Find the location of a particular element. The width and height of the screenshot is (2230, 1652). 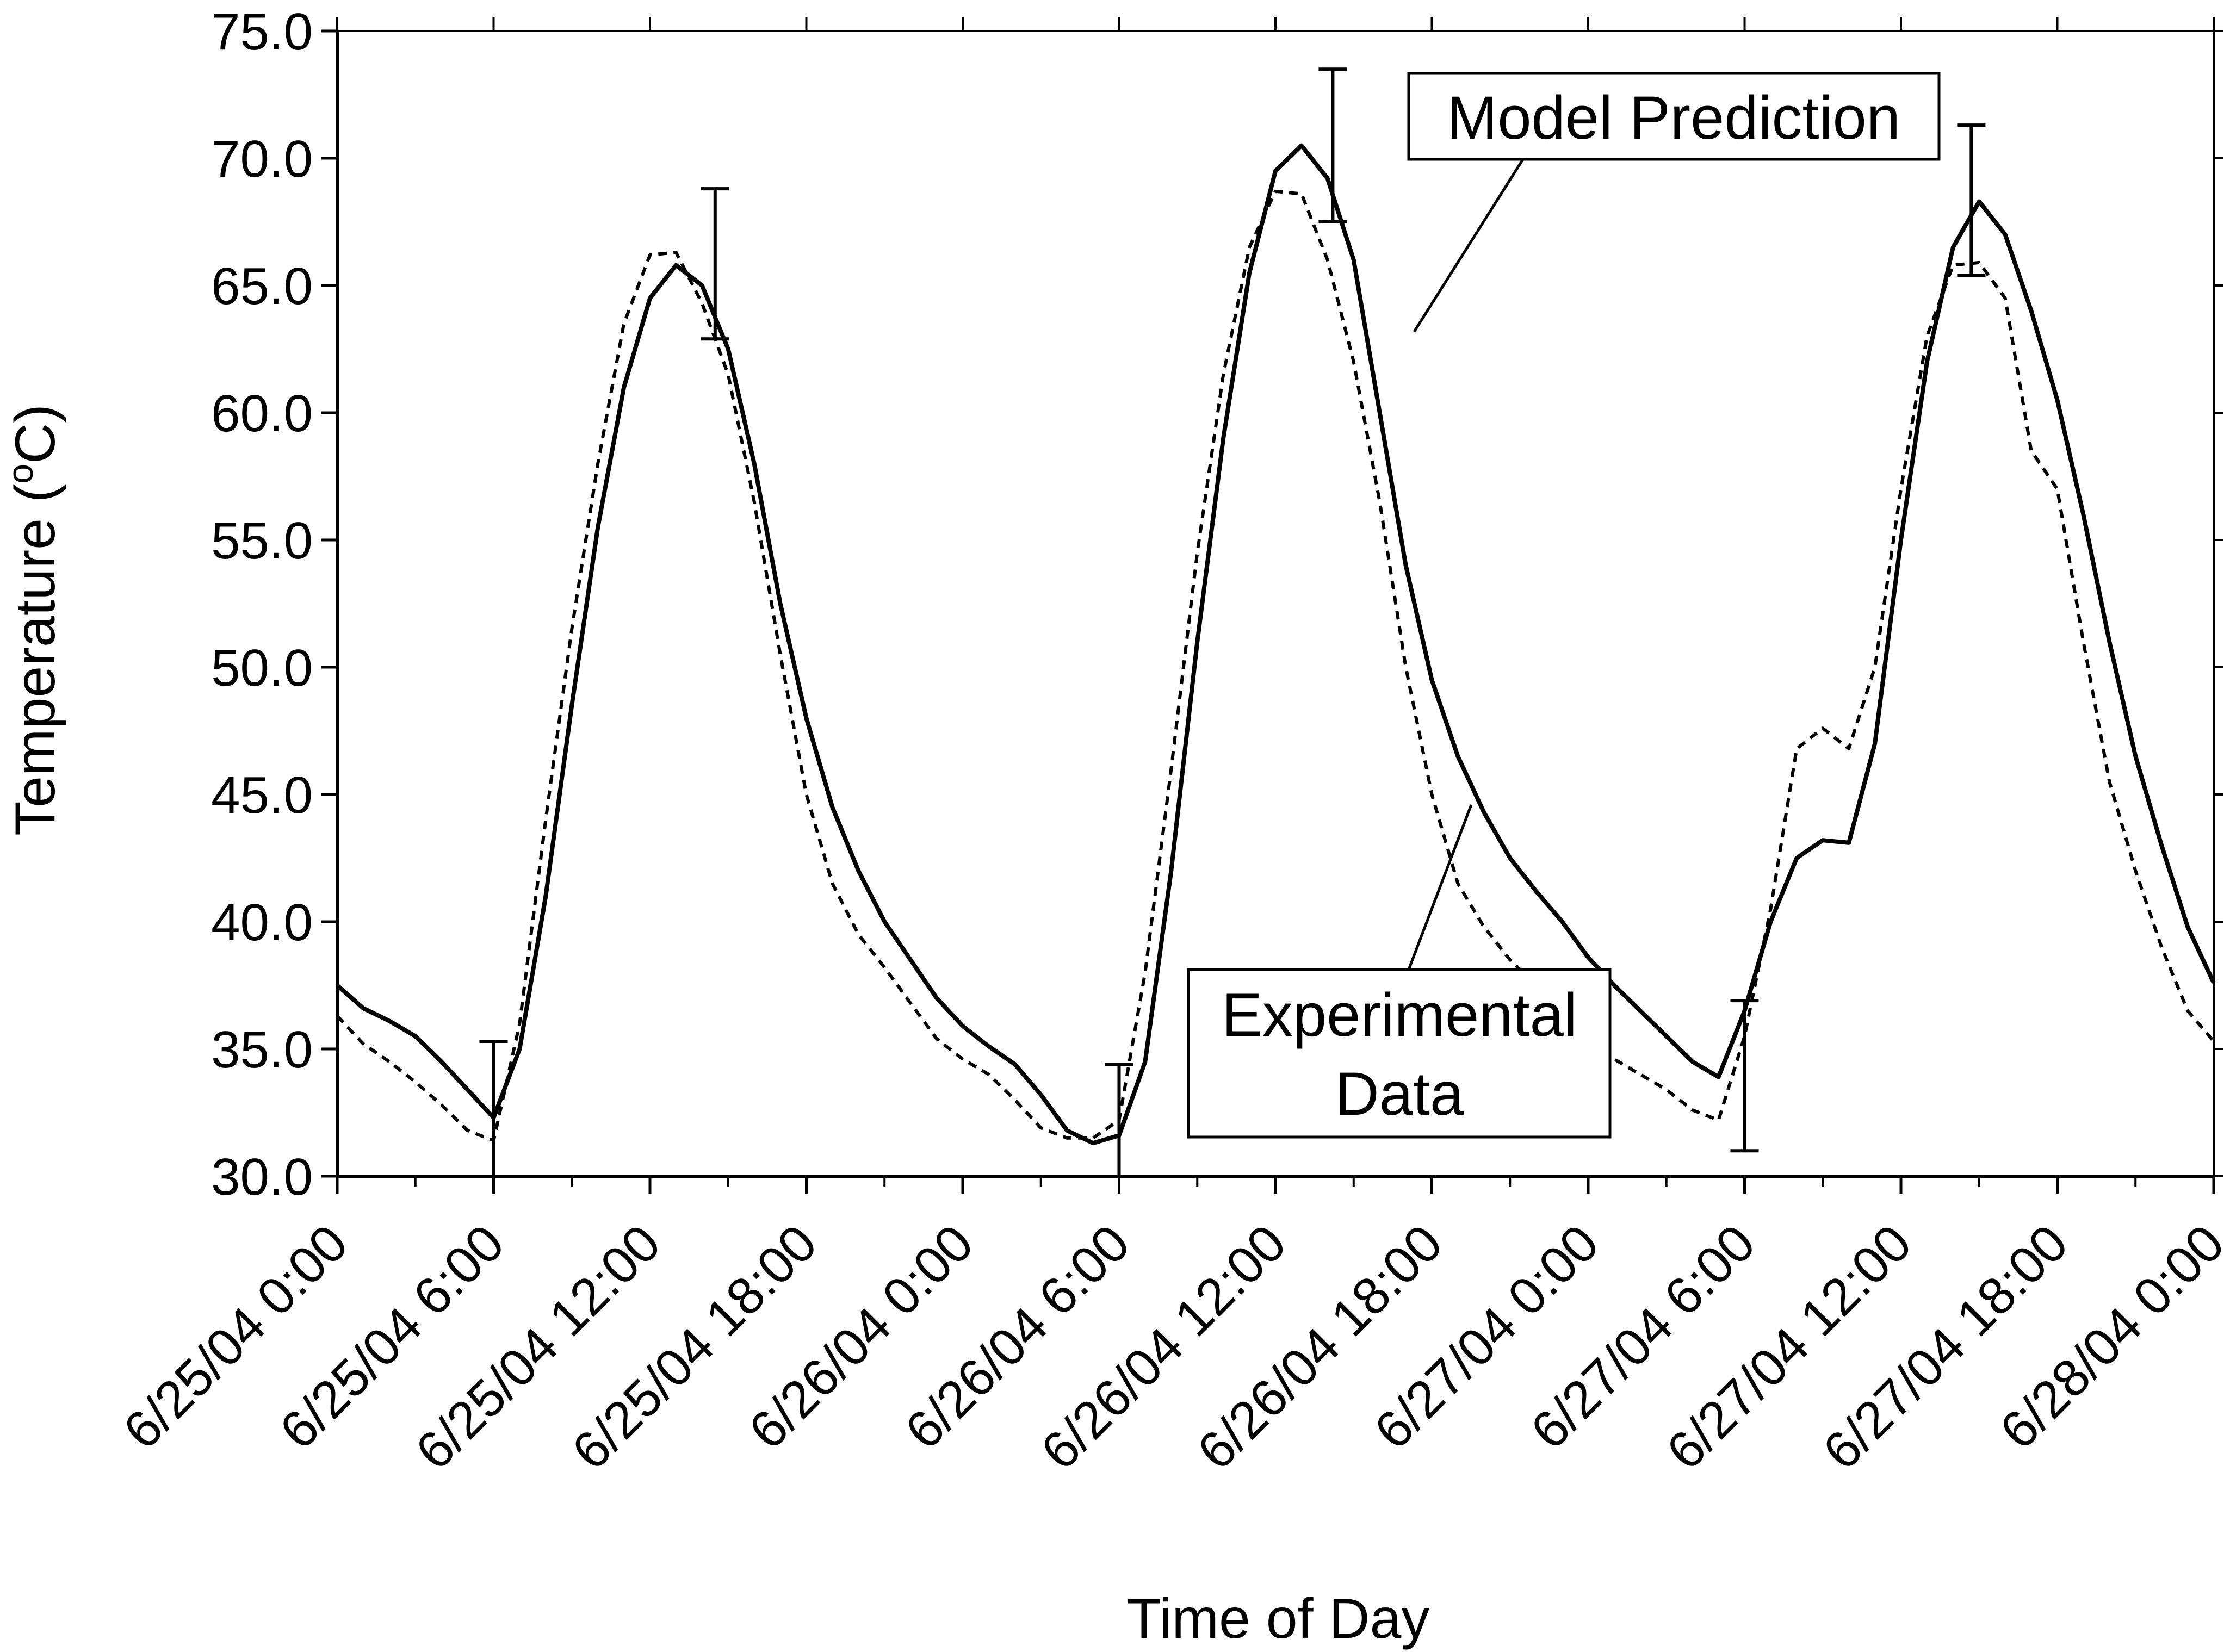

model-prediction-callout-label: Model Prediction is located at coordinates (1673, 118).